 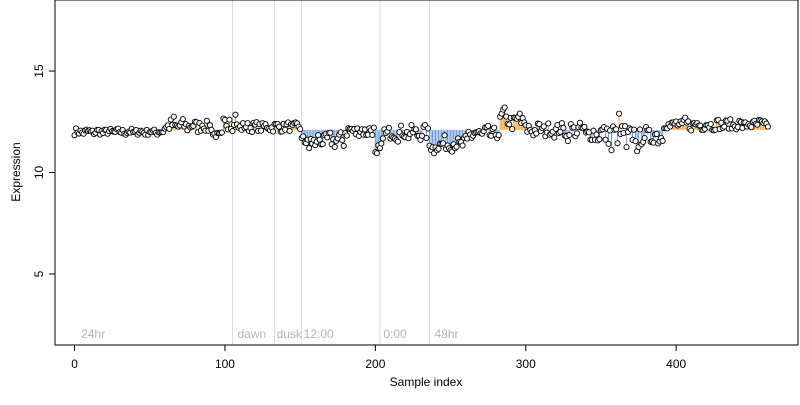 I want to click on y-axis-label: Expression, so click(x=16, y=171).